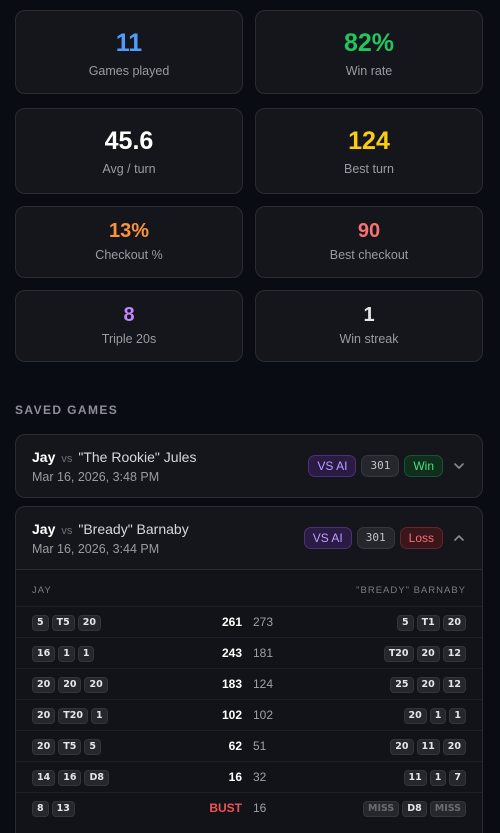 The image size is (500, 833). I want to click on right-darts: 25 20 12, so click(428, 685).